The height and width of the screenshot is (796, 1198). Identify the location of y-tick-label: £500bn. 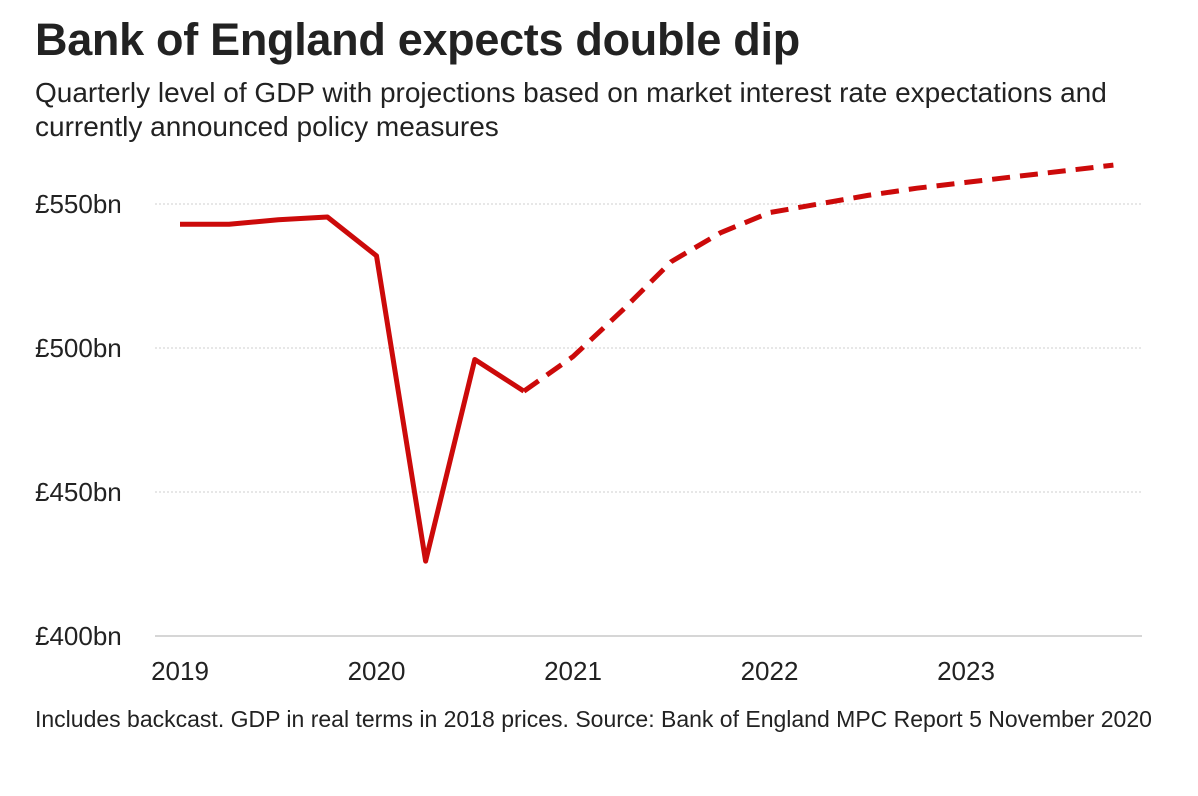
(78, 348).